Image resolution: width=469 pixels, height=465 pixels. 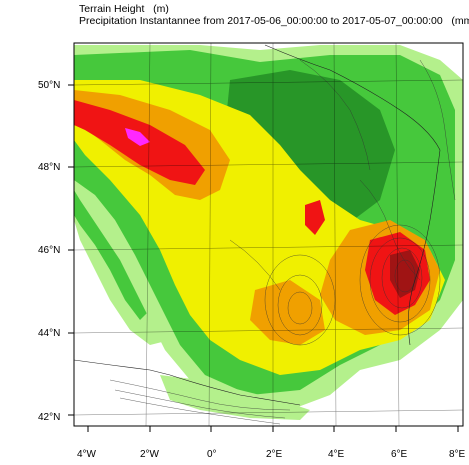 I want to click on lat-label-46n: 46°N, so click(x=49, y=250).